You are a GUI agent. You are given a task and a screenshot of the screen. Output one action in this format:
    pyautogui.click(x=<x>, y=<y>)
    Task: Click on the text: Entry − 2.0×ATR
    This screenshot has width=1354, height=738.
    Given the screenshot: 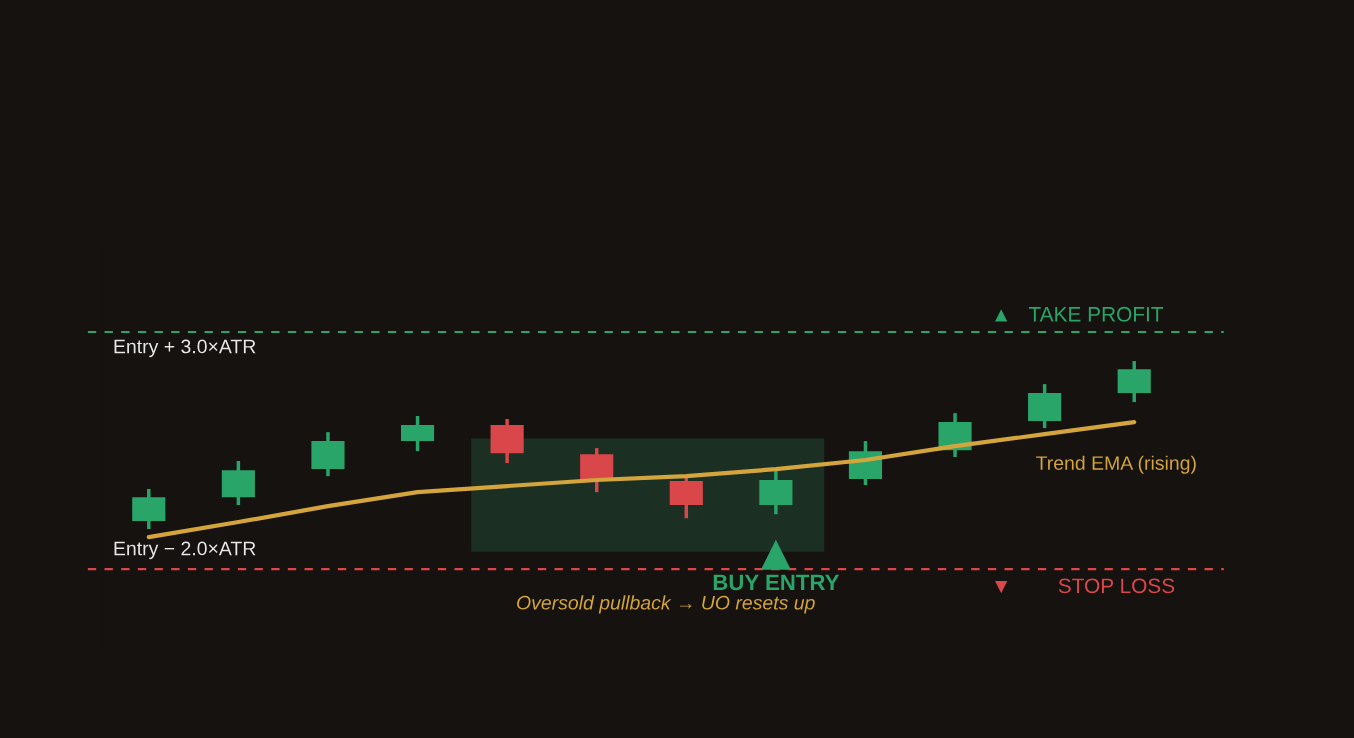 What is the action you would take?
    pyautogui.click(x=185, y=550)
    